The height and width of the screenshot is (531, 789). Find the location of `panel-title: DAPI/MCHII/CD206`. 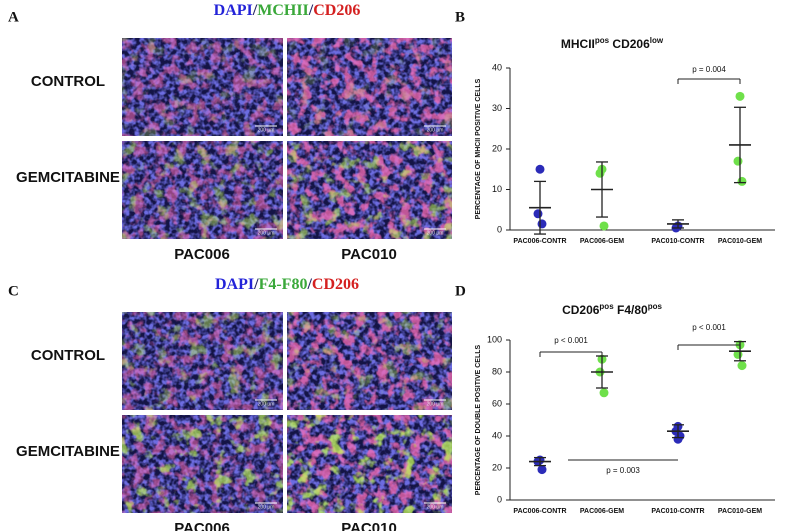

panel-title: DAPI/MCHII/CD206 is located at coordinates (287, 10).